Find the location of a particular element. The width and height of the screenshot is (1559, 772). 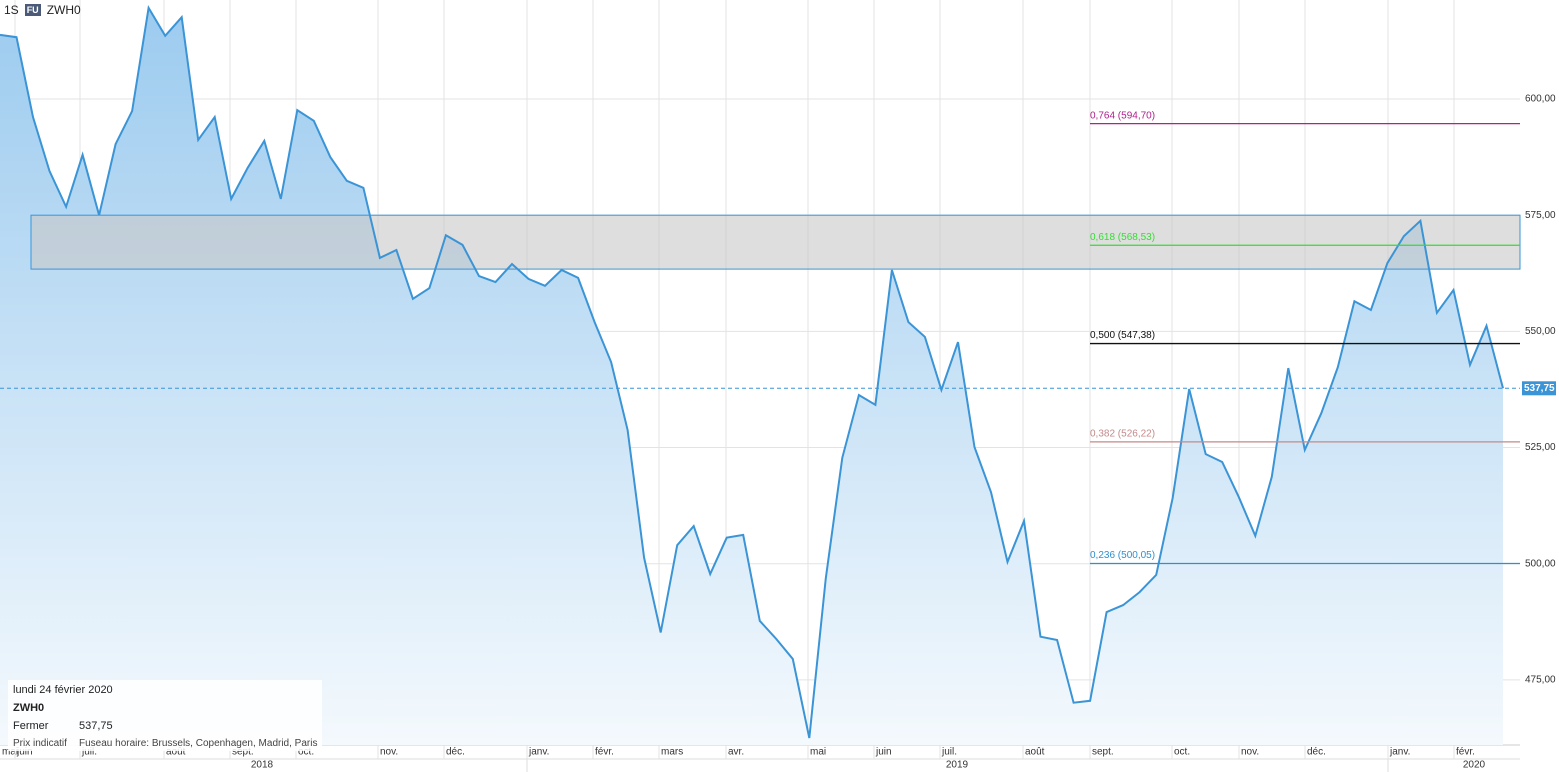

y-tick-label: 525,00 is located at coordinates (1540, 447).